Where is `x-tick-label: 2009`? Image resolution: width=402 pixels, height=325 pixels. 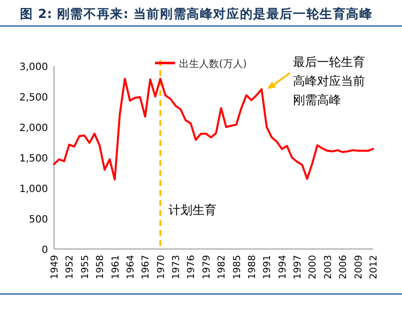
x-tick-label: 2009 is located at coordinates (358, 267).